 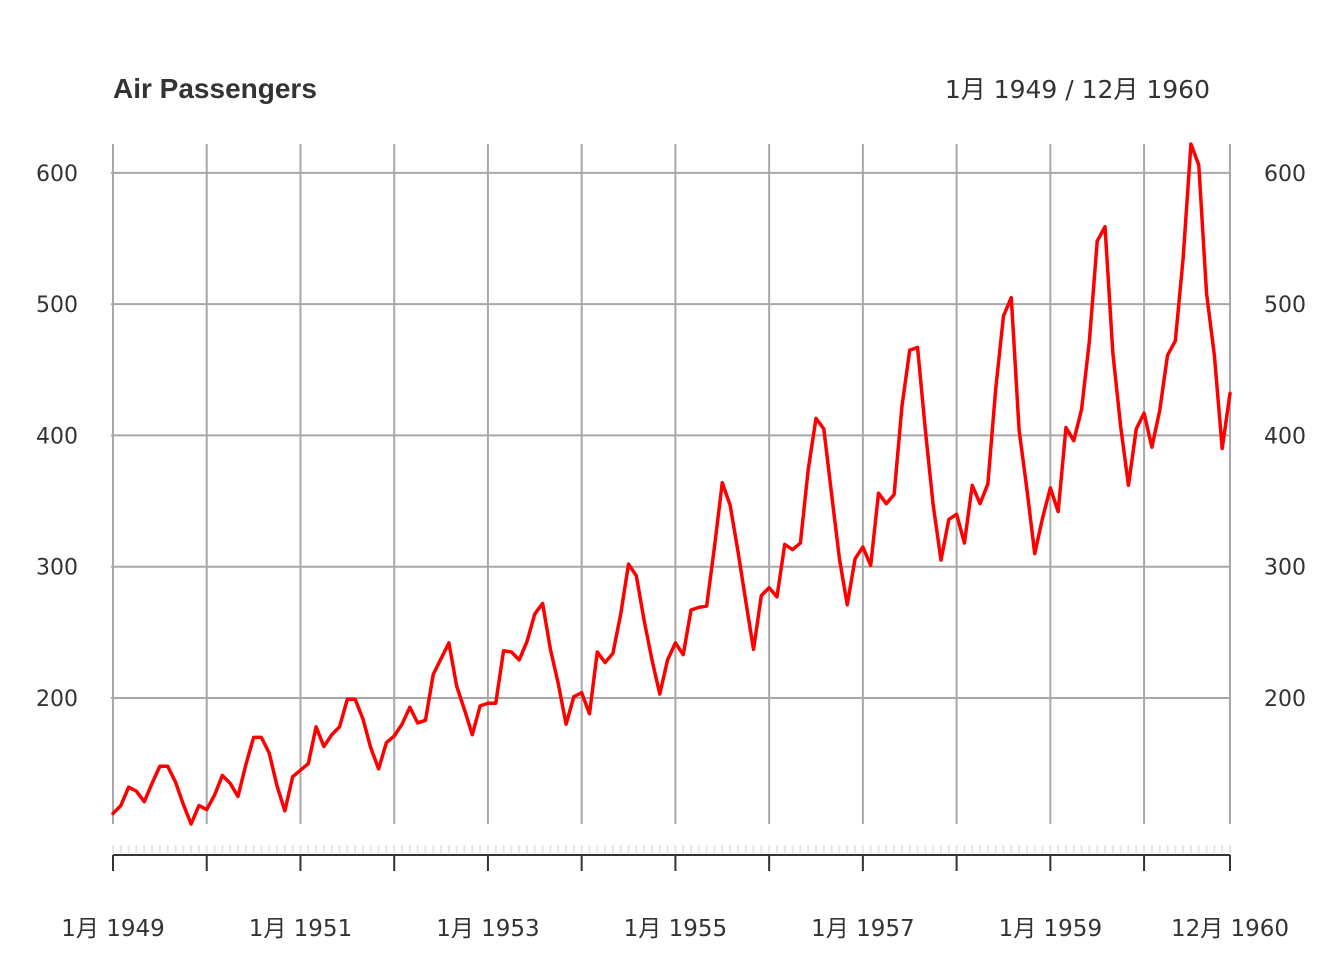 What do you see at coordinates (1285, 699) in the screenshot?
I see `y-tick-label-right-200: 200` at bounding box center [1285, 699].